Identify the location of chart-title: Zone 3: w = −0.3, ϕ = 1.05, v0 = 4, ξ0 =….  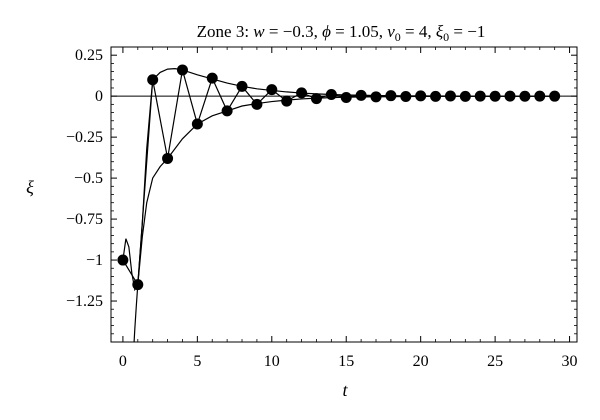
(341, 33).